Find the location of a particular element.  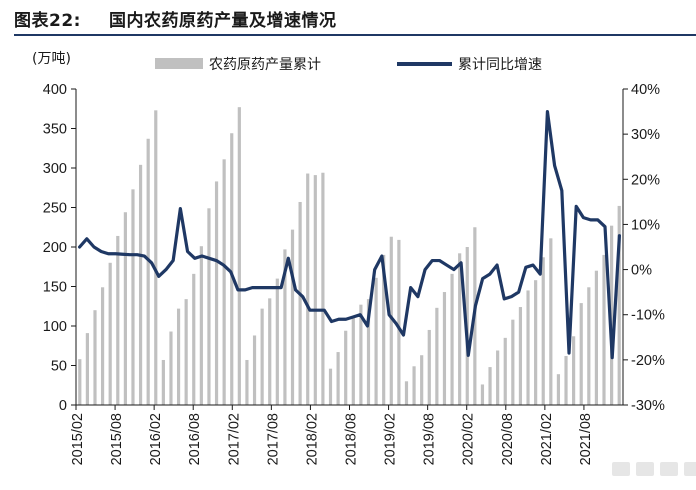

x-tick-6: 2018/02 is located at coordinates (312, 439).